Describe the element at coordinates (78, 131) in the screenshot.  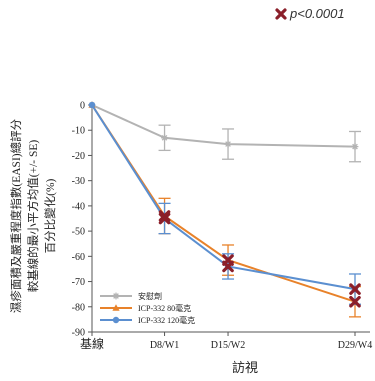
I see `y-tick-label: -10` at that location.